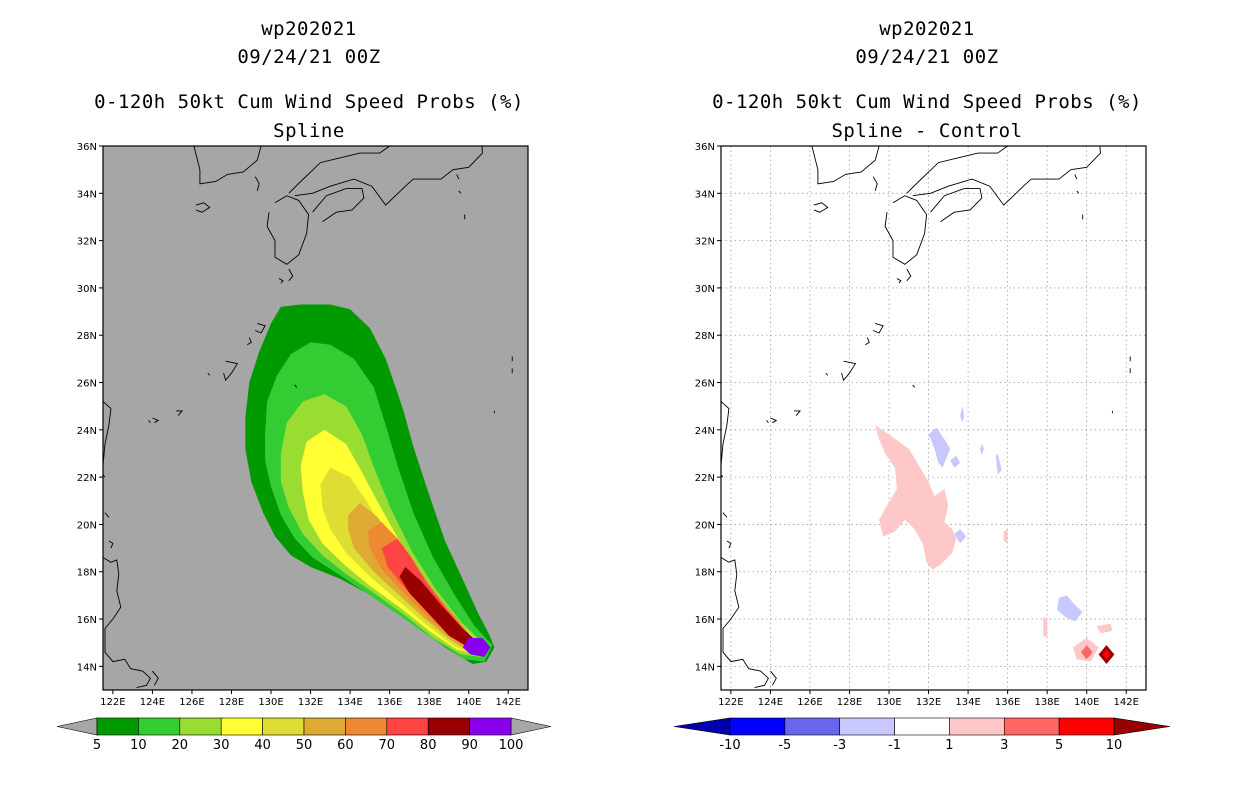 The width and height of the screenshot is (1236, 800). Describe the element at coordinates (345, 745) in the screenshot. I see `colorbar-label: 60` at that location.